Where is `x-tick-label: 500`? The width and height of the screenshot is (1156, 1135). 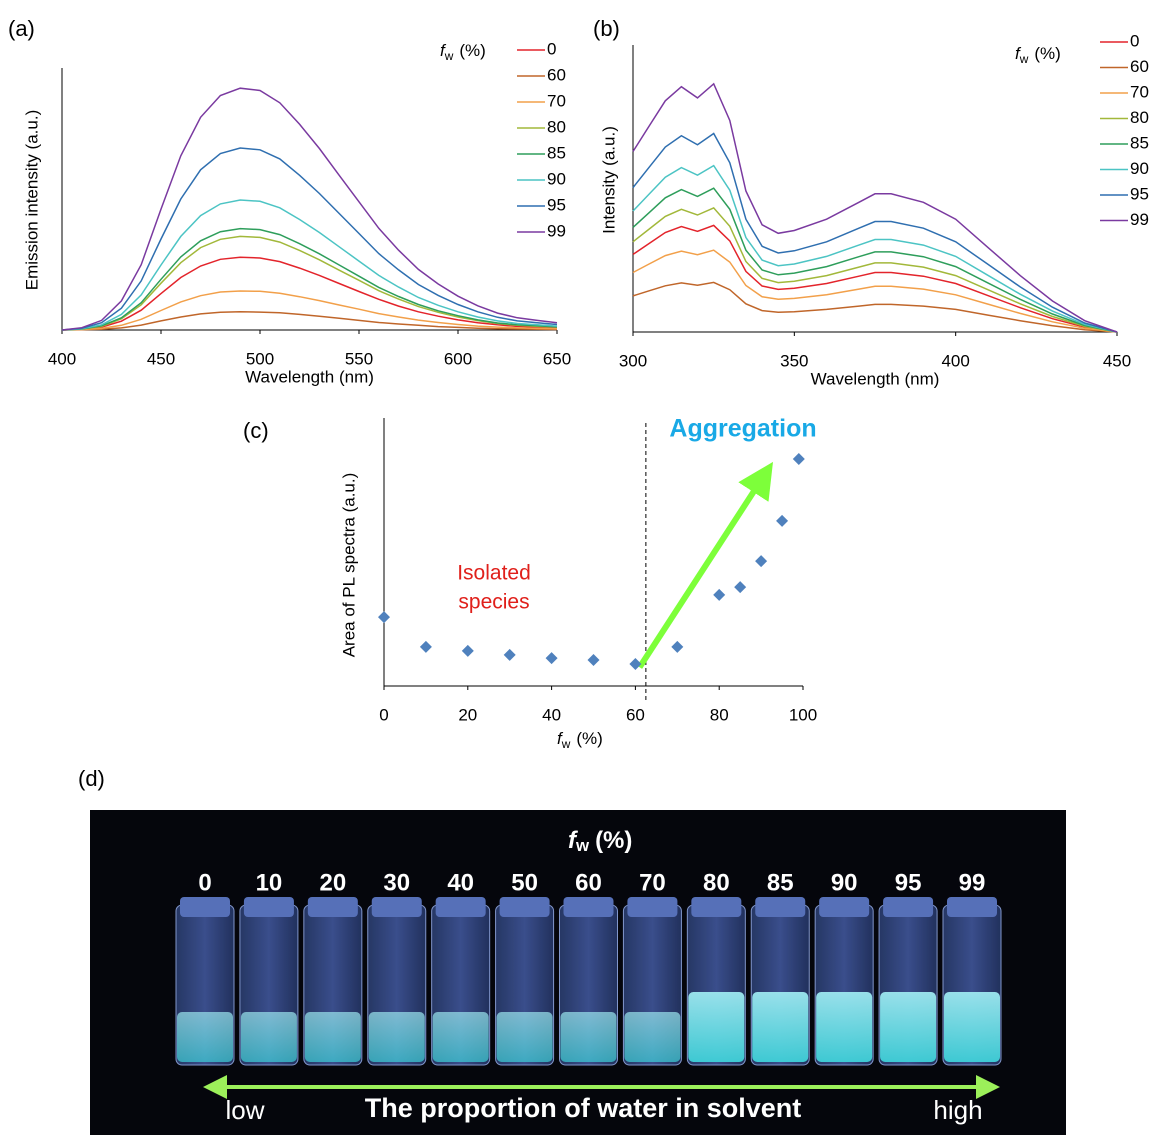
x-tick-label: 500 is located at coordinates (260, 358).